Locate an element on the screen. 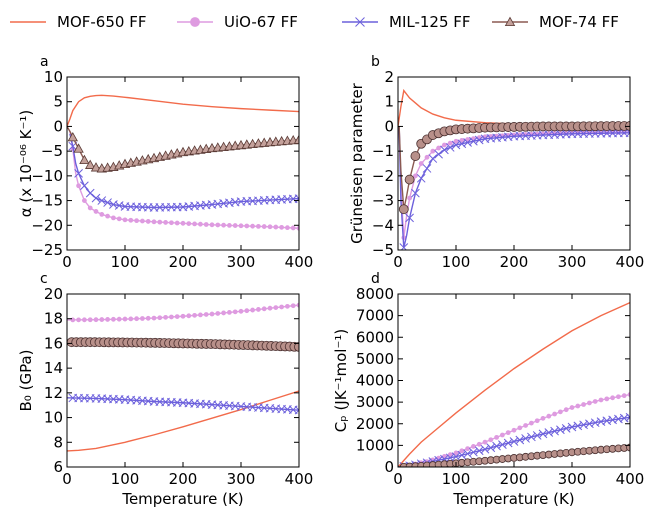 The image size is (654, 519). y-tick-label: 7000 is located at coordinates (375, 316).